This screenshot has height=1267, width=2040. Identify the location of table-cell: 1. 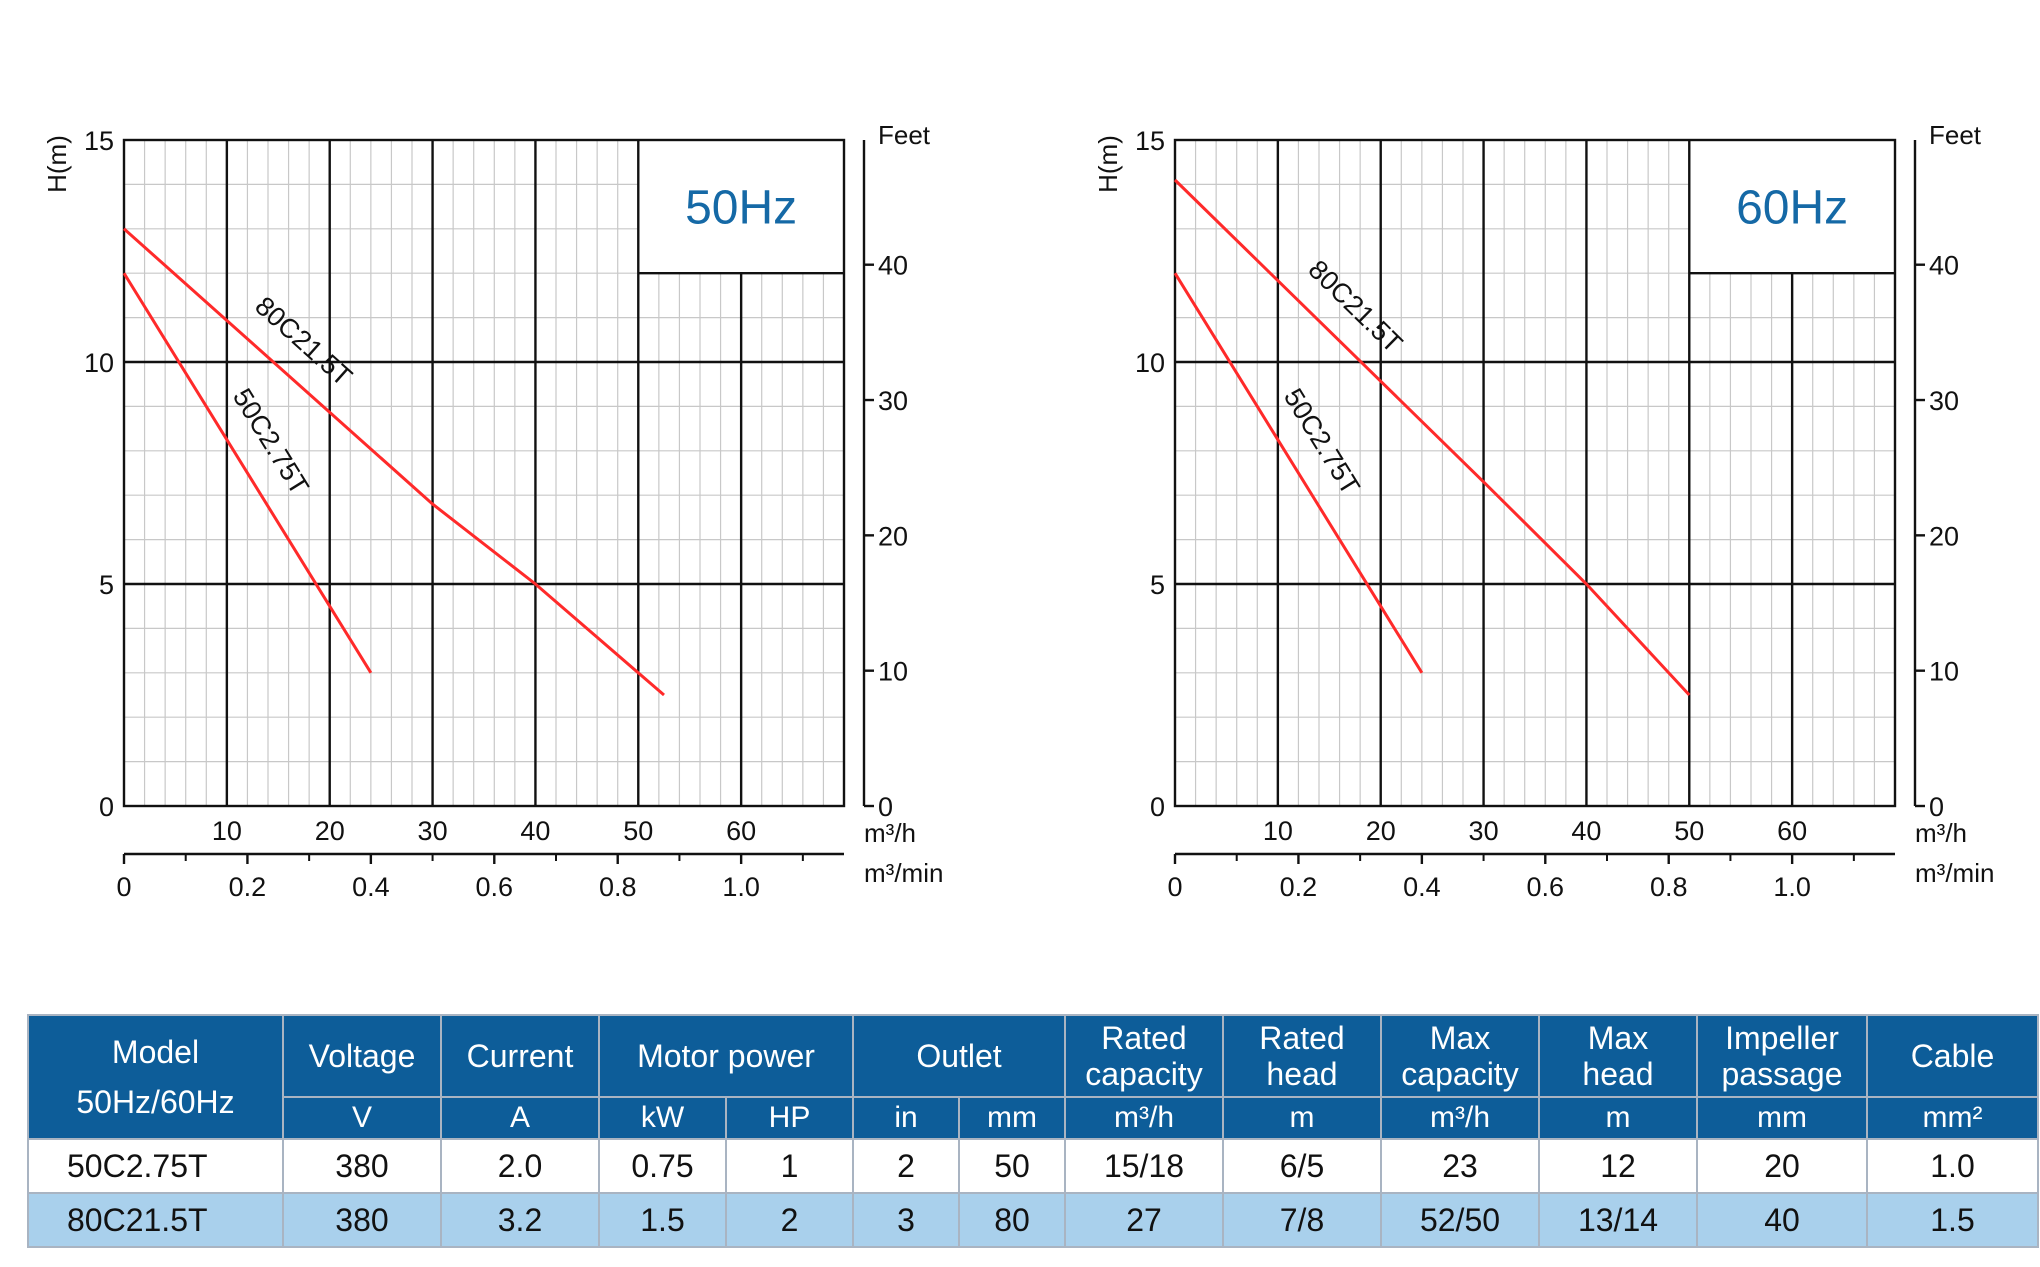
(789, 1166).